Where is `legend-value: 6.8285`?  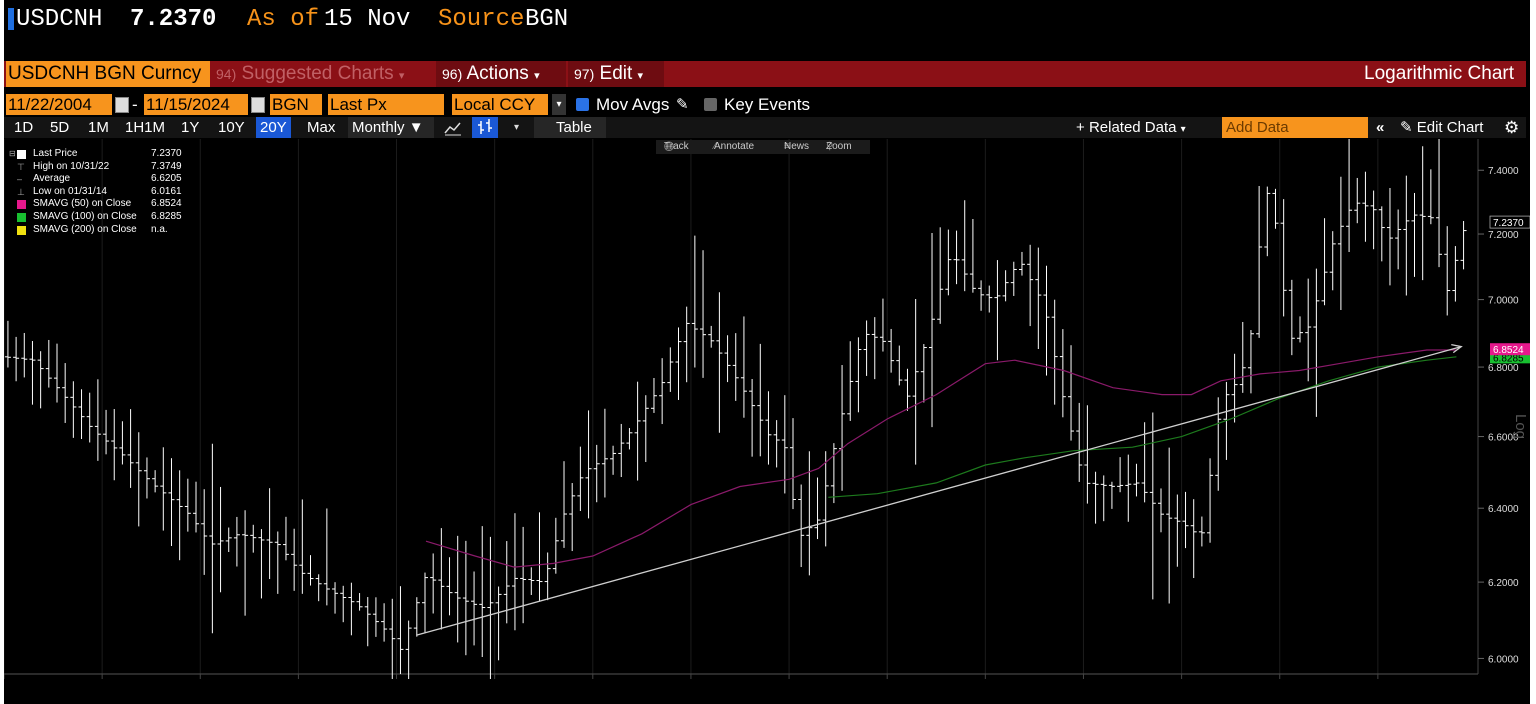
legend-value: 6.8285 is located at coordinates (166, 216).